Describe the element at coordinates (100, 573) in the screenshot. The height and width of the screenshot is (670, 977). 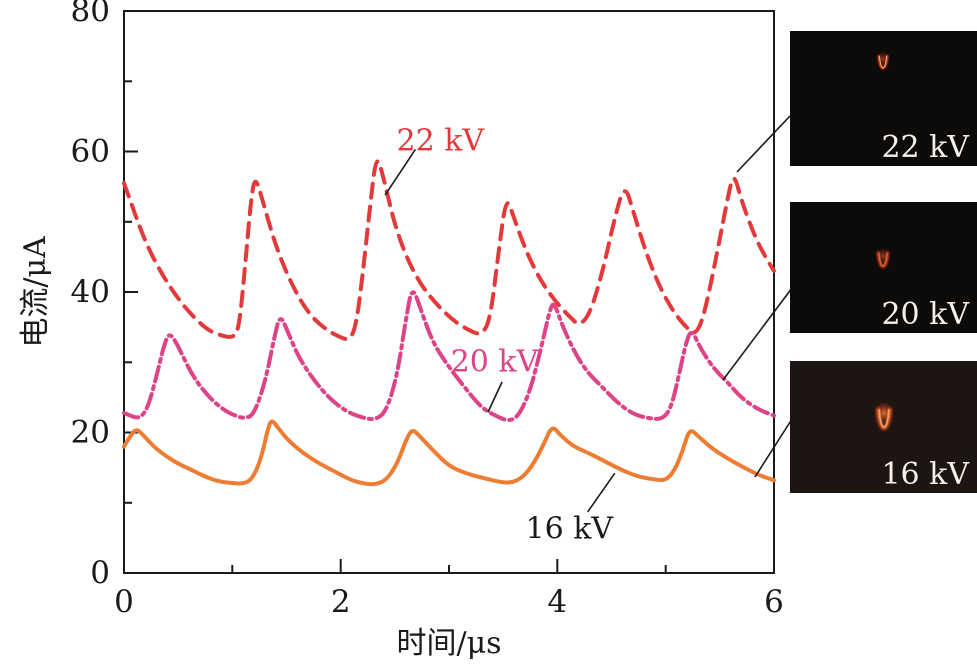
I see `y-tick-label: 0` at that location.